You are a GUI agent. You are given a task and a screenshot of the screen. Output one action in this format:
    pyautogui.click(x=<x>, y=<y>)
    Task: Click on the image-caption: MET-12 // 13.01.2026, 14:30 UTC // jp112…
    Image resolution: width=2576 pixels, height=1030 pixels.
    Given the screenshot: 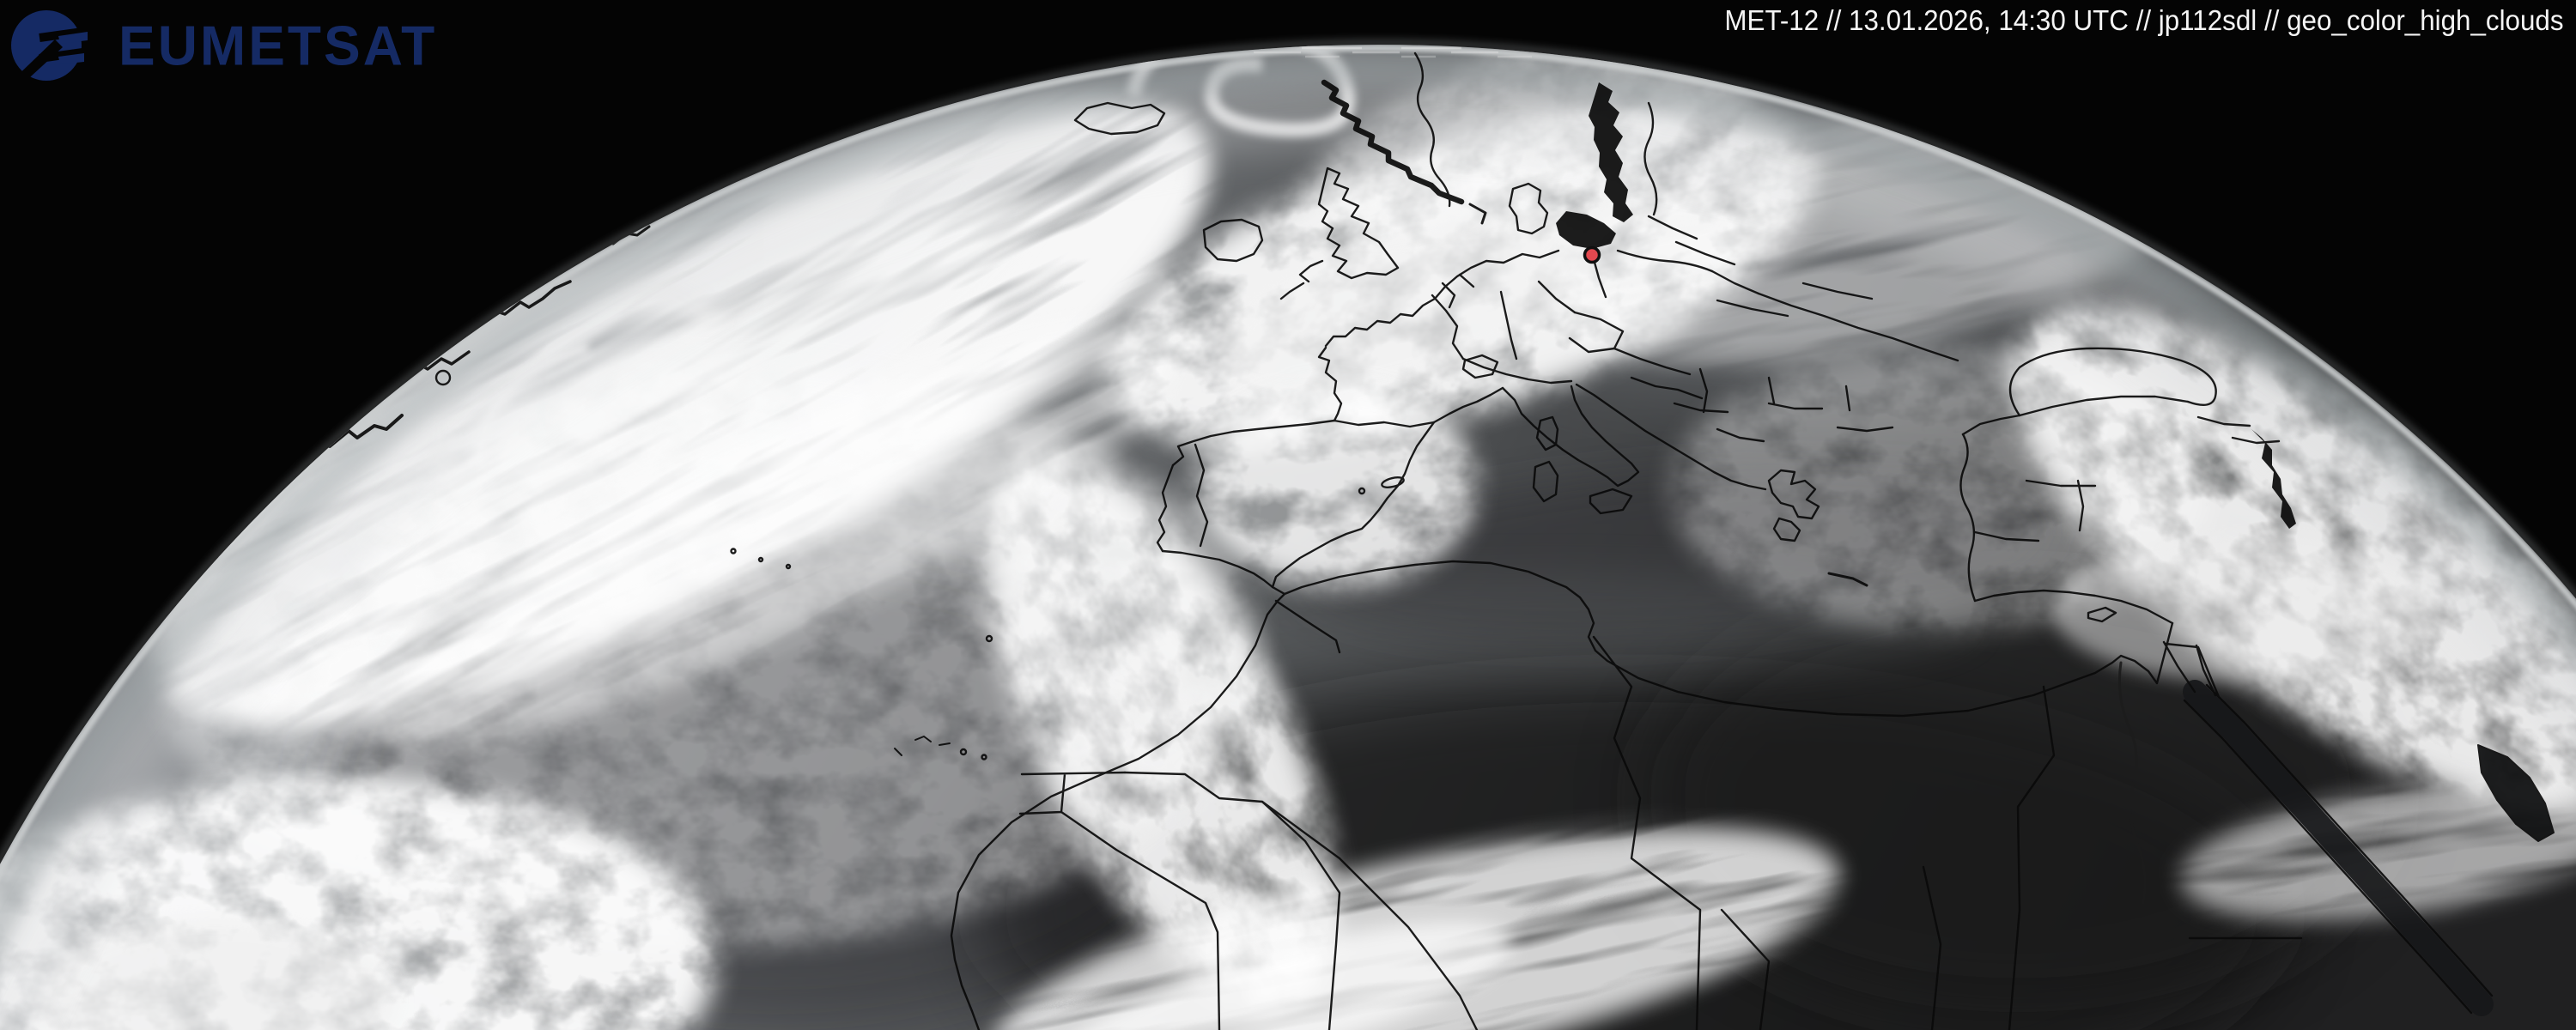 What is the action you would take?
    pyautogui.click(x=2144, y=20)
    